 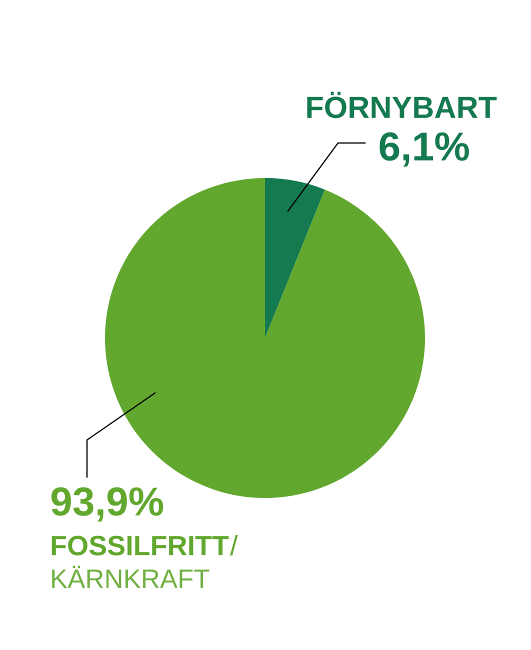 I want to click on data-label: 93,9%, so click(x=107, y=504).